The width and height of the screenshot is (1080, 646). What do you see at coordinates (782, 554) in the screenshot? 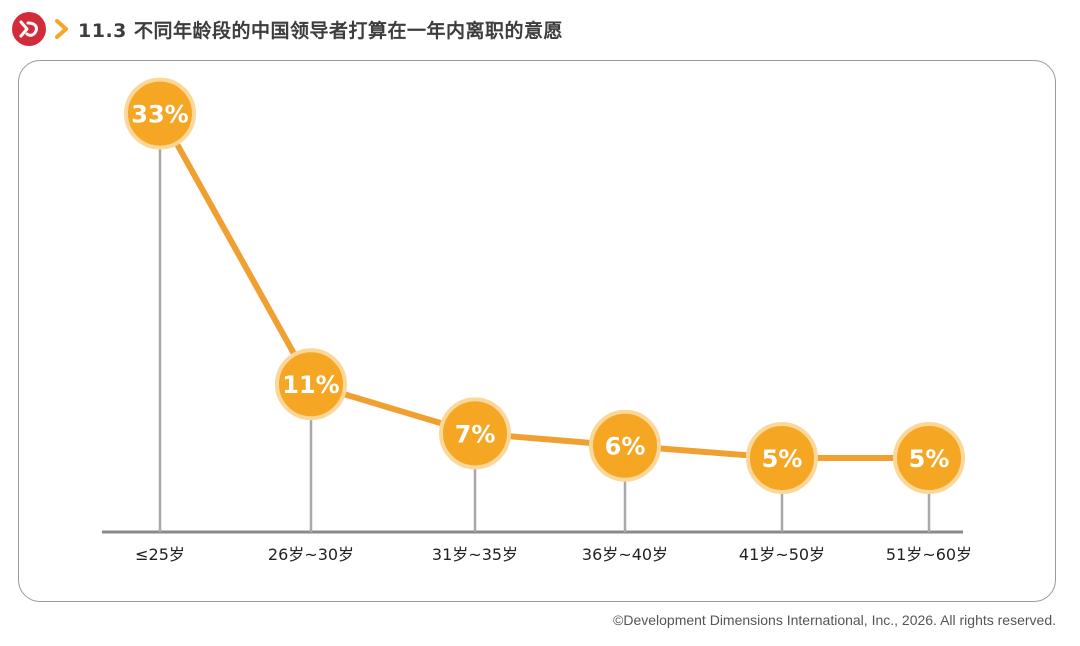
I see `x-tick-label-4: 41岁~50岁` at bounding box center [782, 554].